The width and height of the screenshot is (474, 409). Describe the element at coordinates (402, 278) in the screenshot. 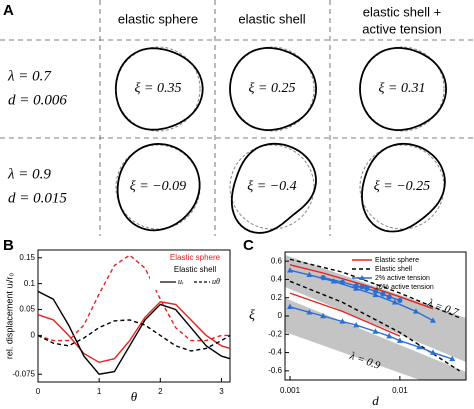

I see `legend-entry: 2% active tension` at that location.